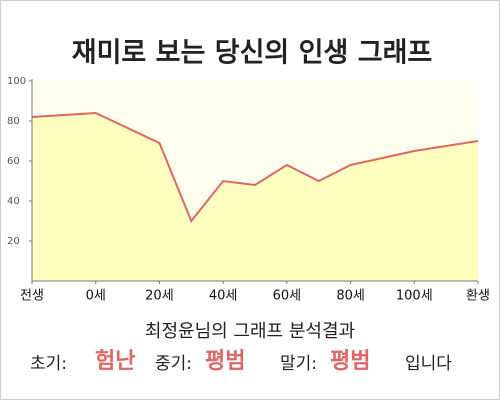  Describe the element at coordinates (159, 296) in the screenshot. I see `x-tick-label: 20세` at that location.